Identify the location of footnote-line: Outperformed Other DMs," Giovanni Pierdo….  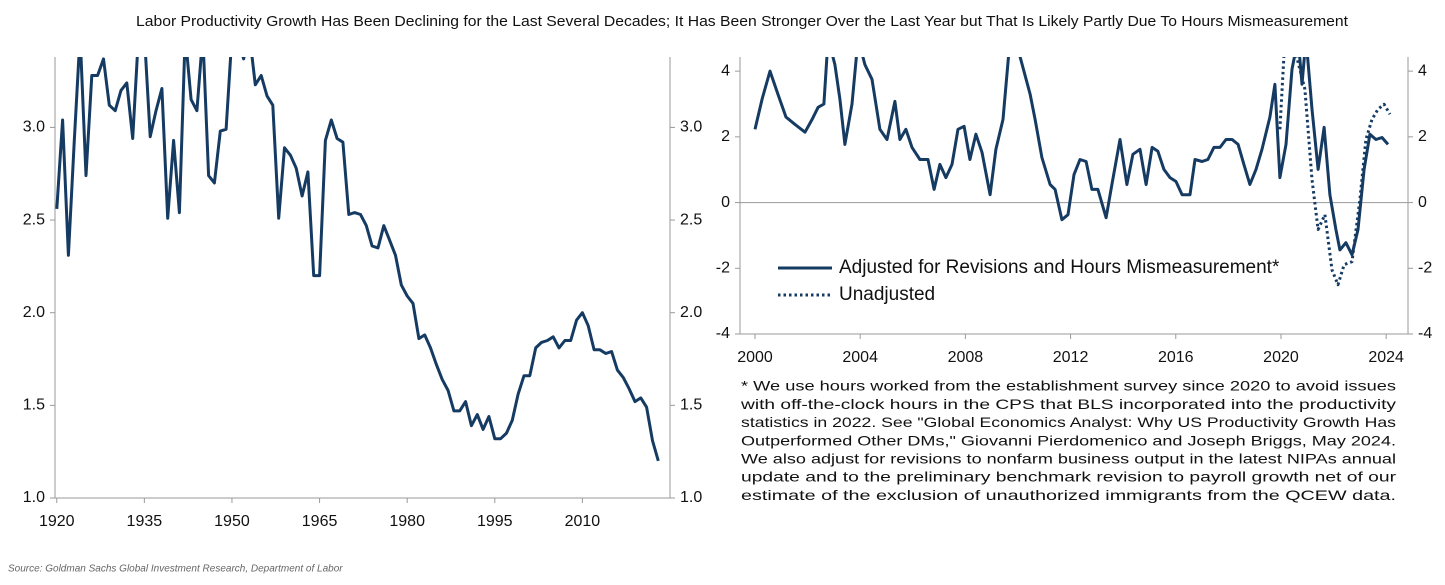
(1068, 440).